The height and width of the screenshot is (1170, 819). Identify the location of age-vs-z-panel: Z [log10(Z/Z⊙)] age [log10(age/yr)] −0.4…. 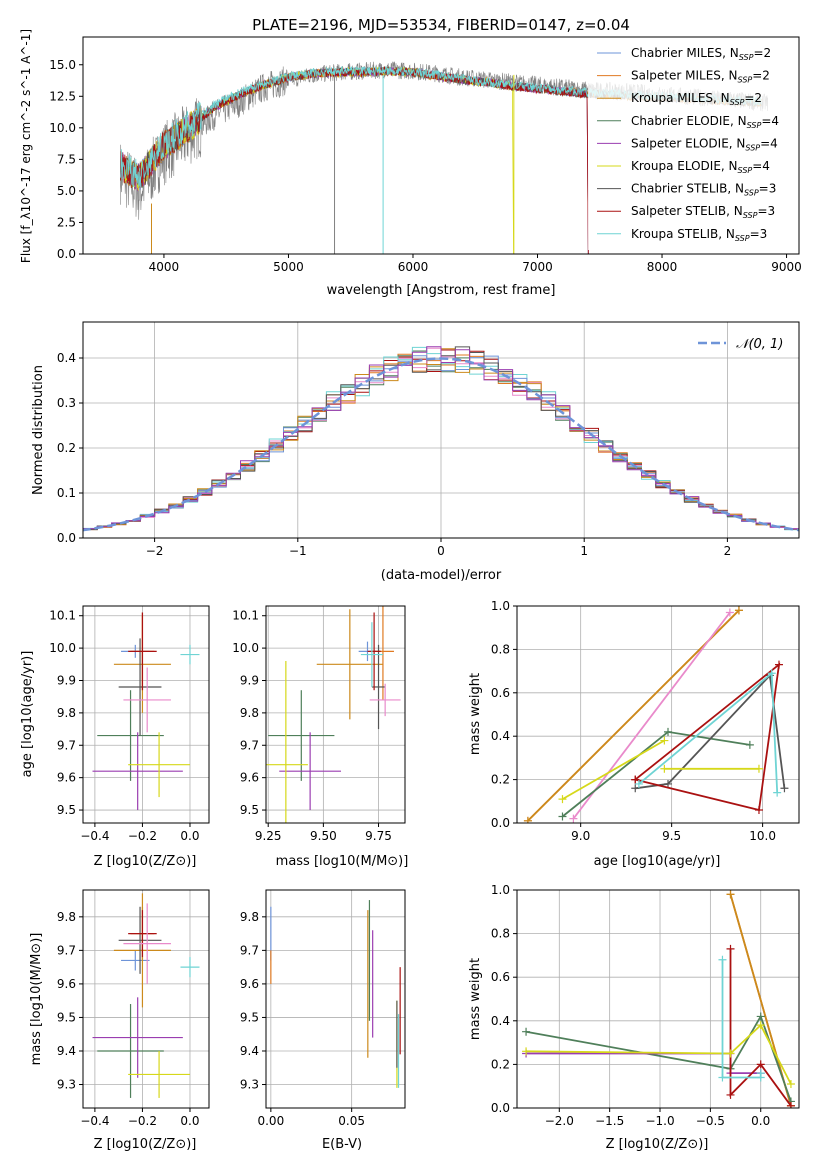
(115, 737).